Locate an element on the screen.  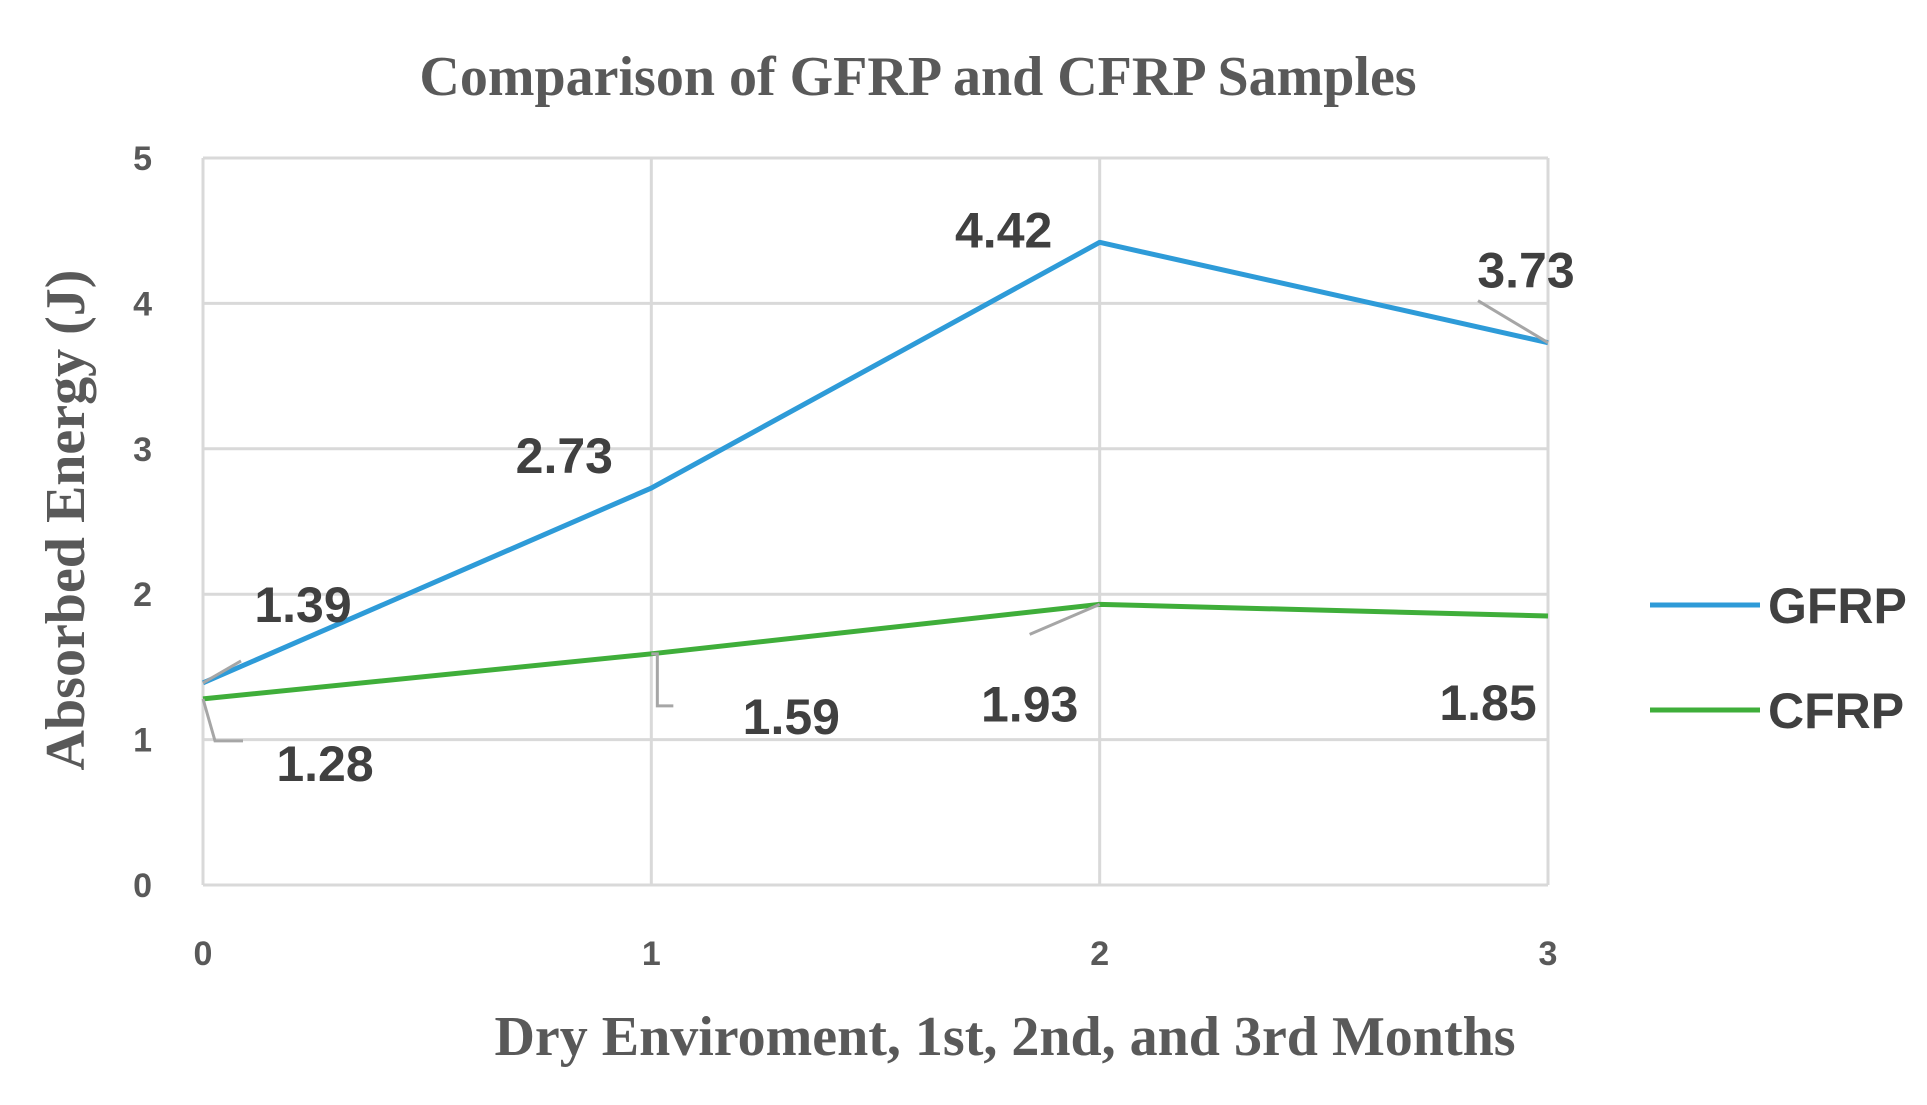
data-label-cfrp: 1.59 is located at coordinates (791, 717).